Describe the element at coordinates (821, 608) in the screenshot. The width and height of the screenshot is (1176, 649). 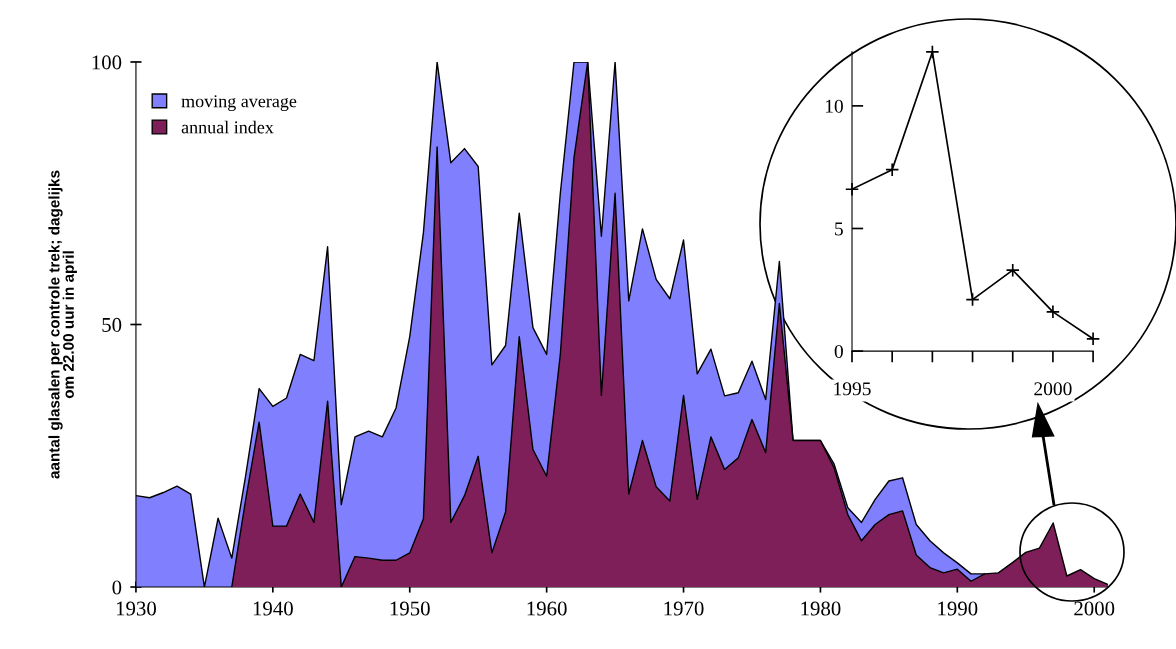
I see `x-tick-label: 1980` at that location.